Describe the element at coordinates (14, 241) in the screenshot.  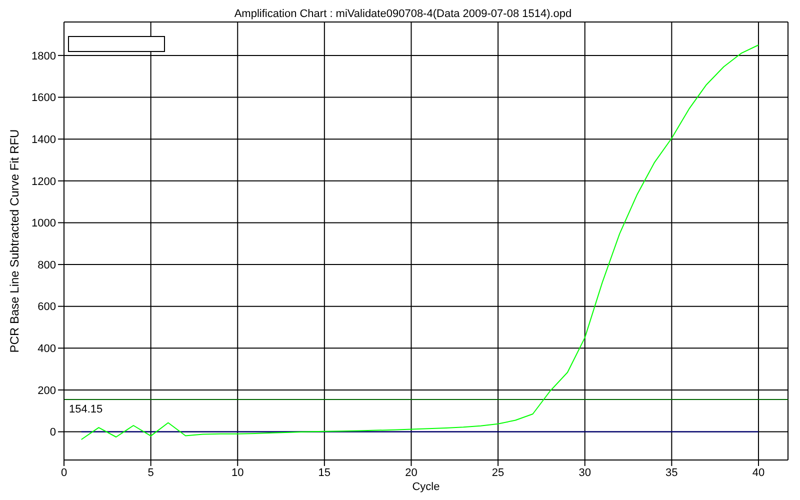
I see `y-axis-title: PCR Base Line Subtracted Curve Fit RFU` at that location.